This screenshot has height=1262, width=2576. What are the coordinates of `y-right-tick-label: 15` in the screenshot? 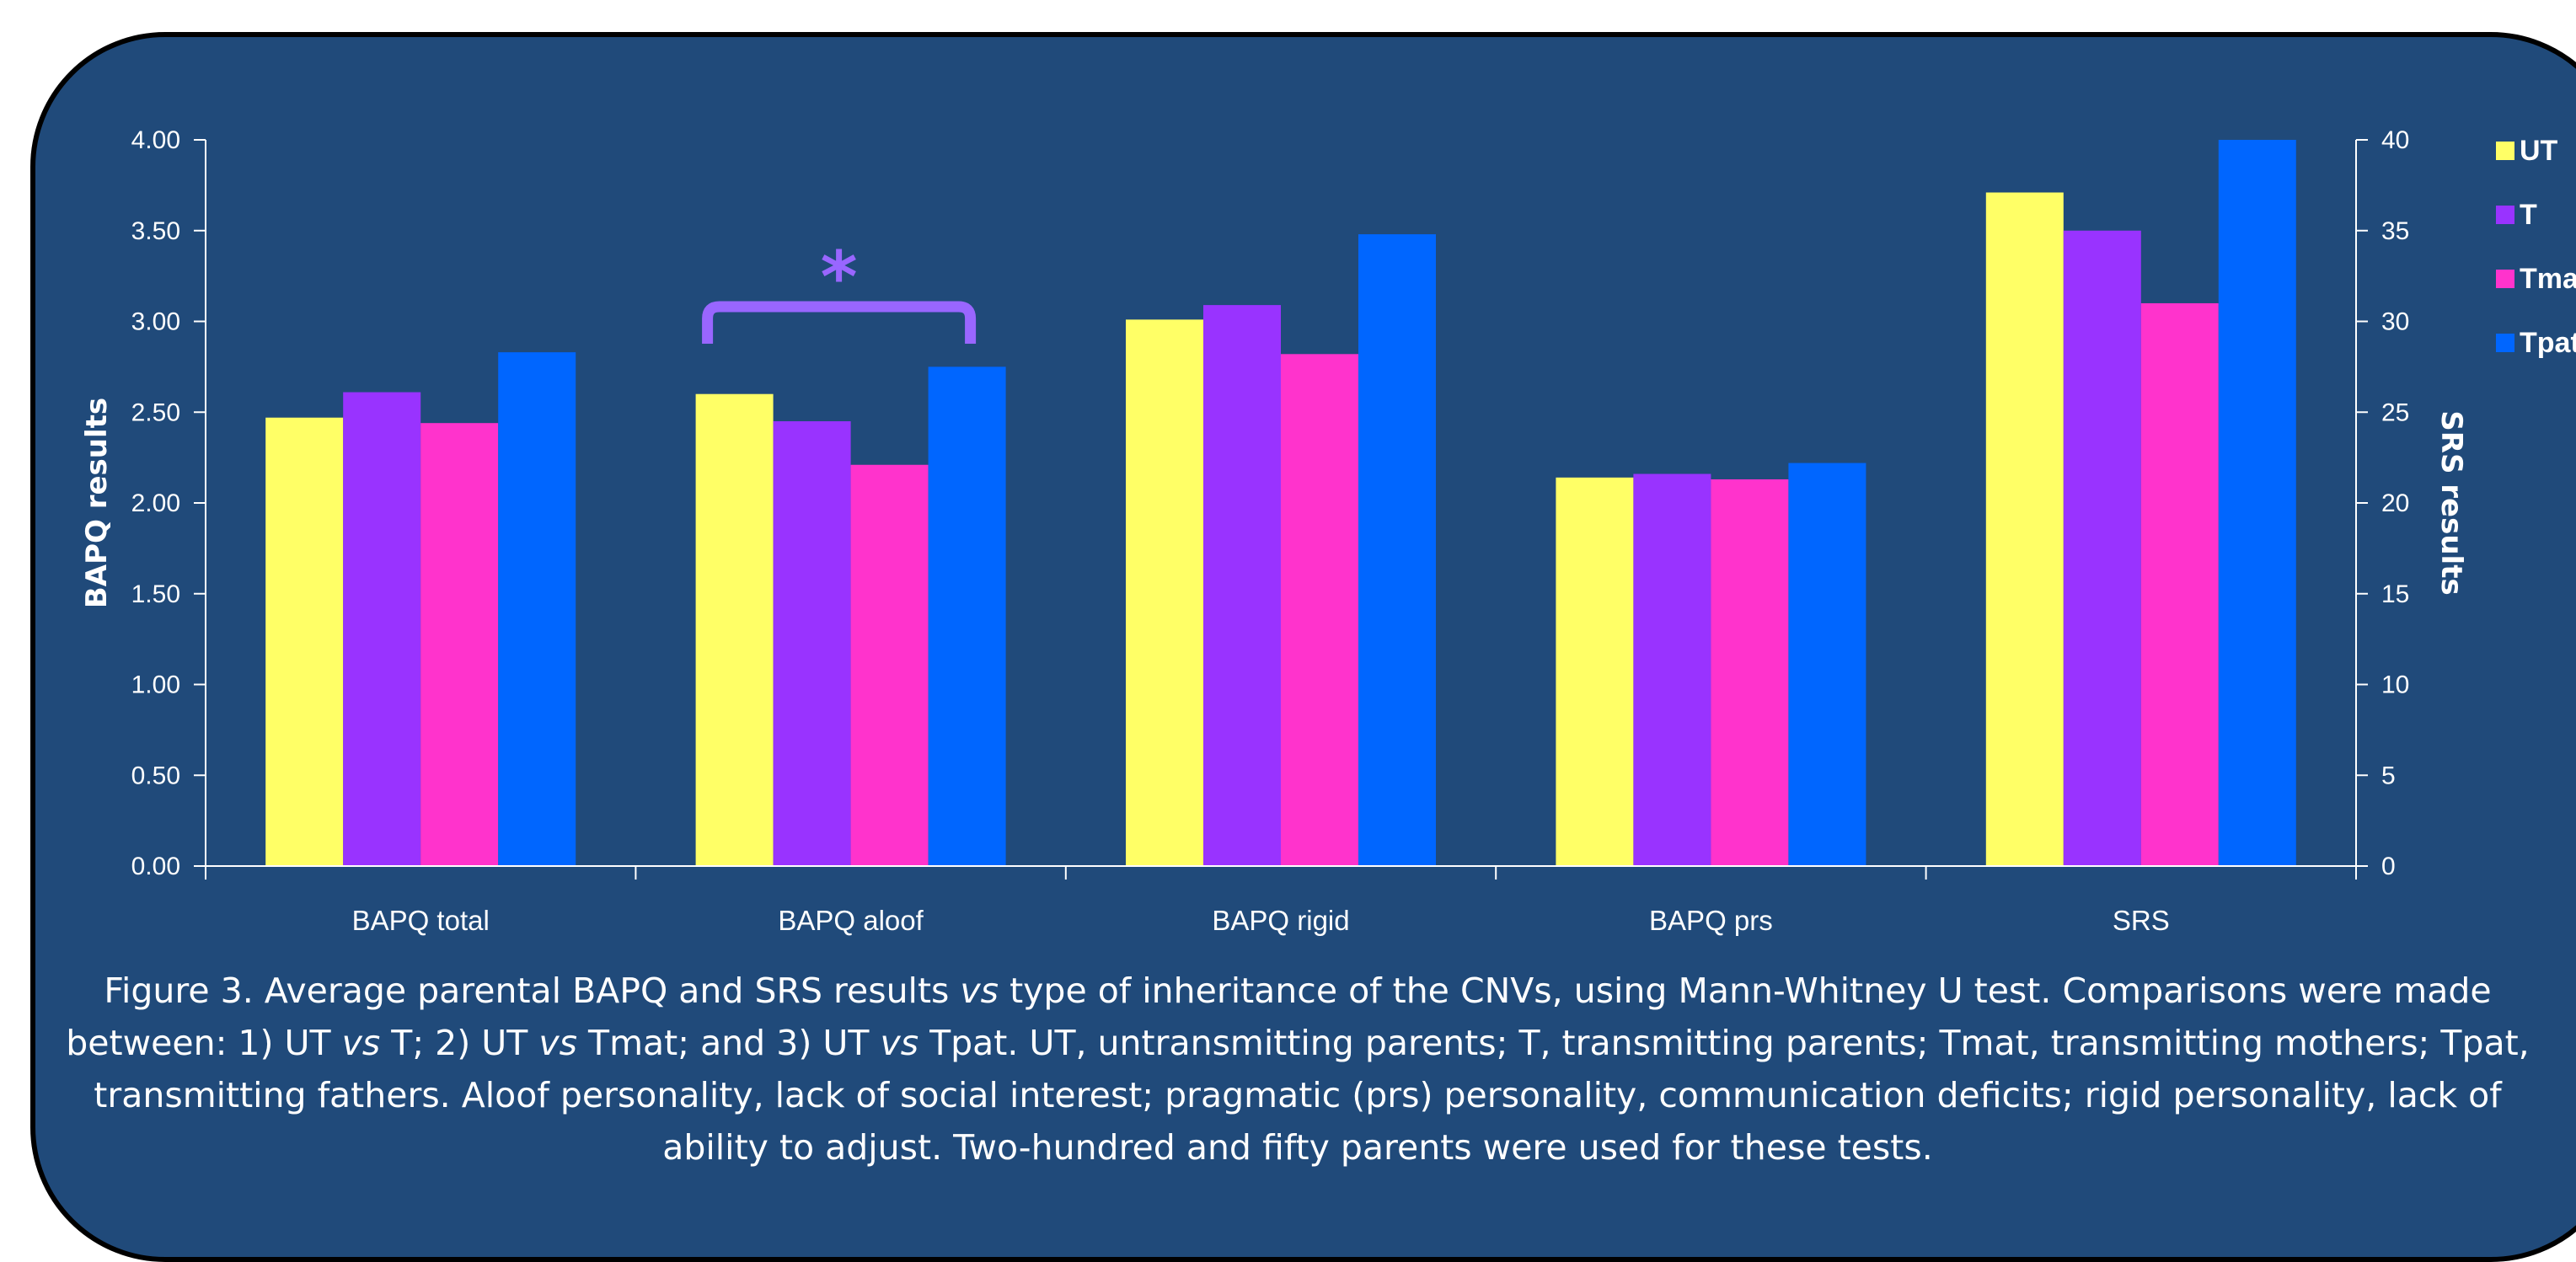 It's located at (2395, 594).